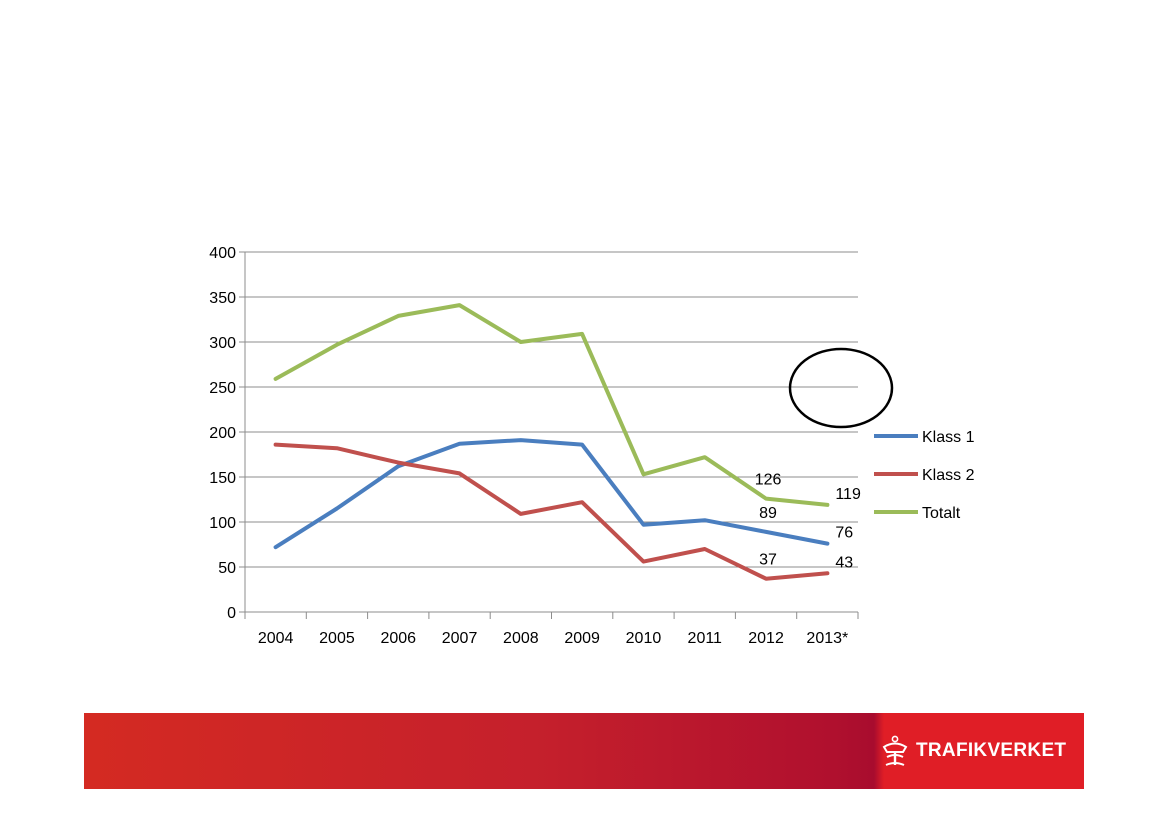 The width and height of the screenshot is (1169, 827). What do you see at coordinates (398, 638) in the screenshot?
I see `x-tick-label: 2006` at bounding box center [398, 638].